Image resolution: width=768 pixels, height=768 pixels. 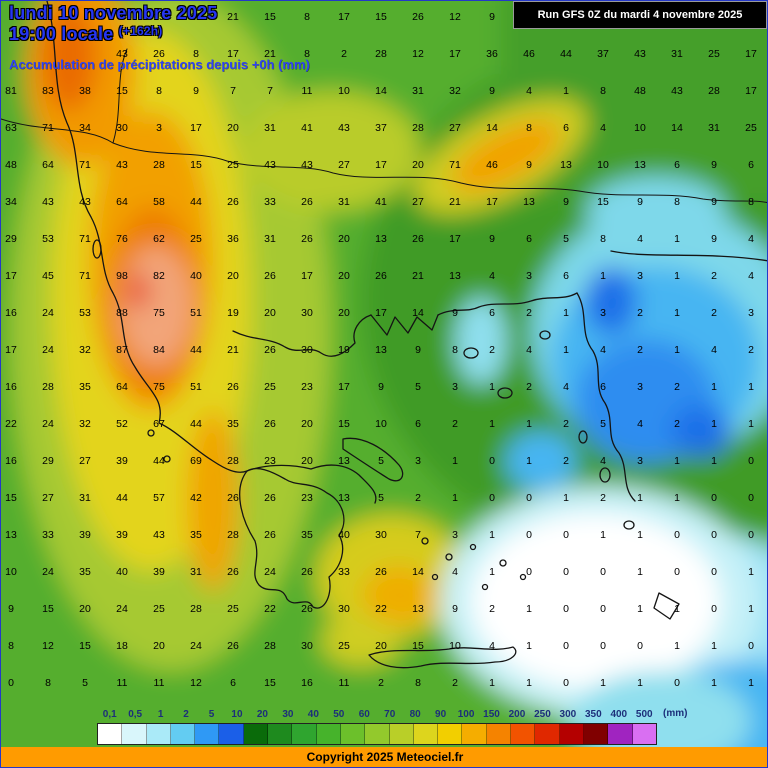 What do you see at coordinates (48, 276) in the screenshot?
I see `precip-value: 45` at bounding box center [48, 276].